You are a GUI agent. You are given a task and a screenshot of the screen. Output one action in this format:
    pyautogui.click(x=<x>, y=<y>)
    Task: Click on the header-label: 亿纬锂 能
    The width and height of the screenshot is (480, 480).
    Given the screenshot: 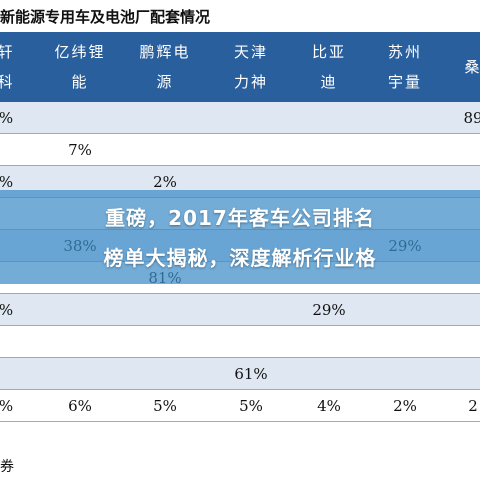 What is the action you would take?
    pyautogui.click(x=80, y=67)
    